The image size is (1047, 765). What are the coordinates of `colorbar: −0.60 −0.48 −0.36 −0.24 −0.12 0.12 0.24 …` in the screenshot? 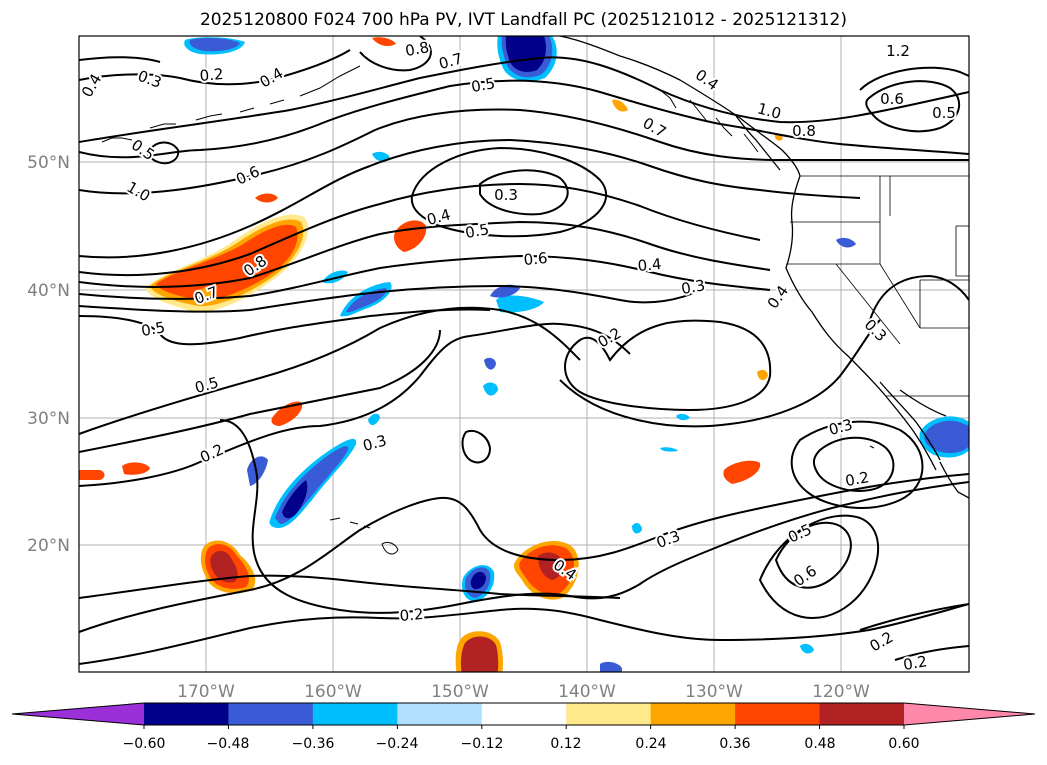 It's located at (523, 727).